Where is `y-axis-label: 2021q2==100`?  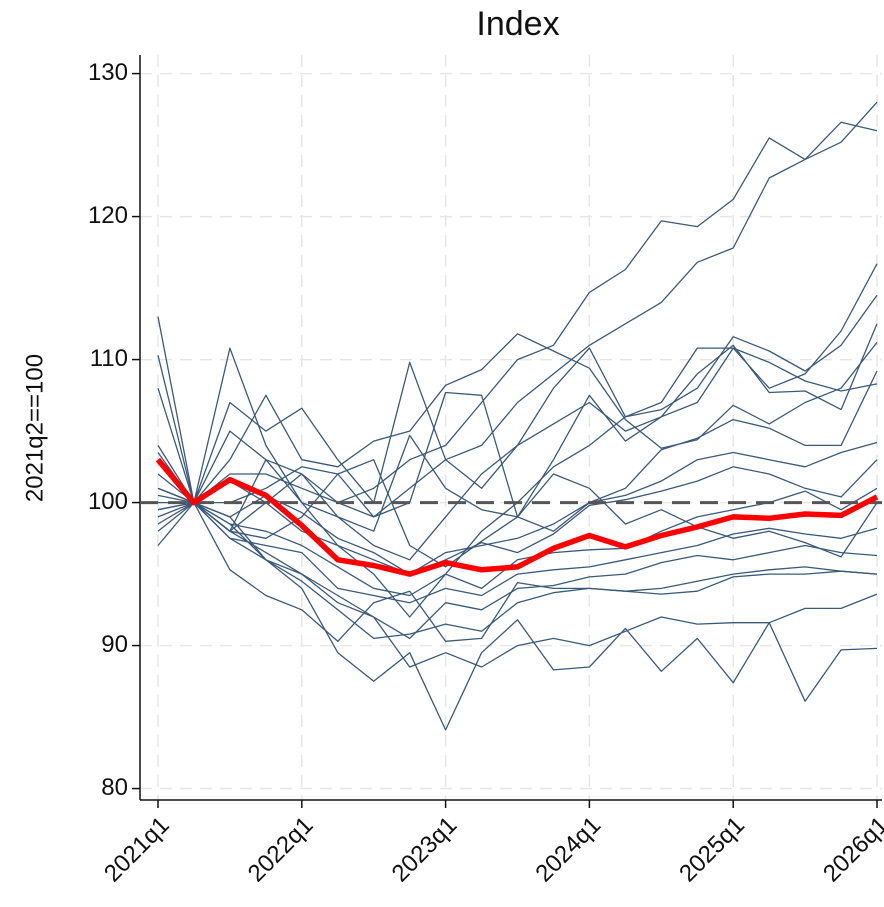
y-axis-label: 2021q2==100 is located at coordinates (34, 428).